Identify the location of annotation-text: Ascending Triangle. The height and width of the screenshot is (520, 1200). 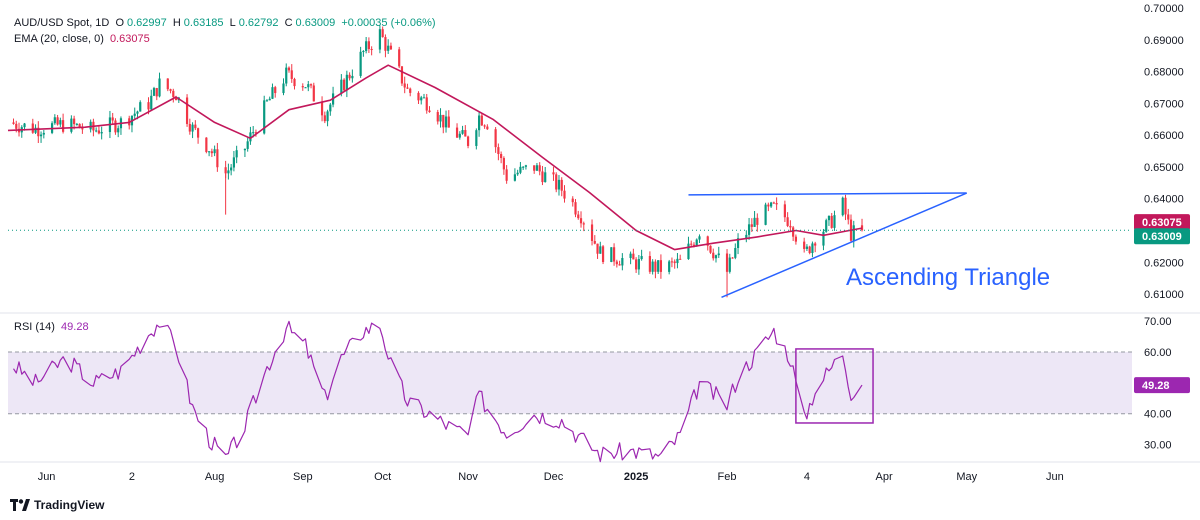
(948, 277).